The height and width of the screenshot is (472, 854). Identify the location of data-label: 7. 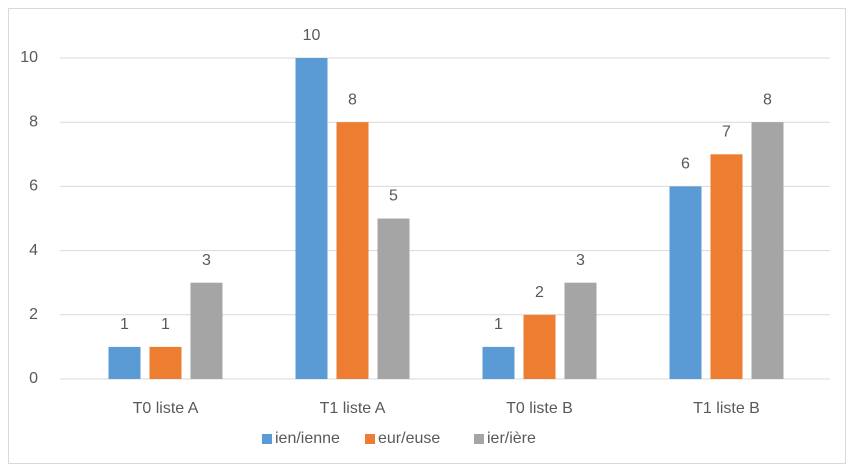
(726, 132).